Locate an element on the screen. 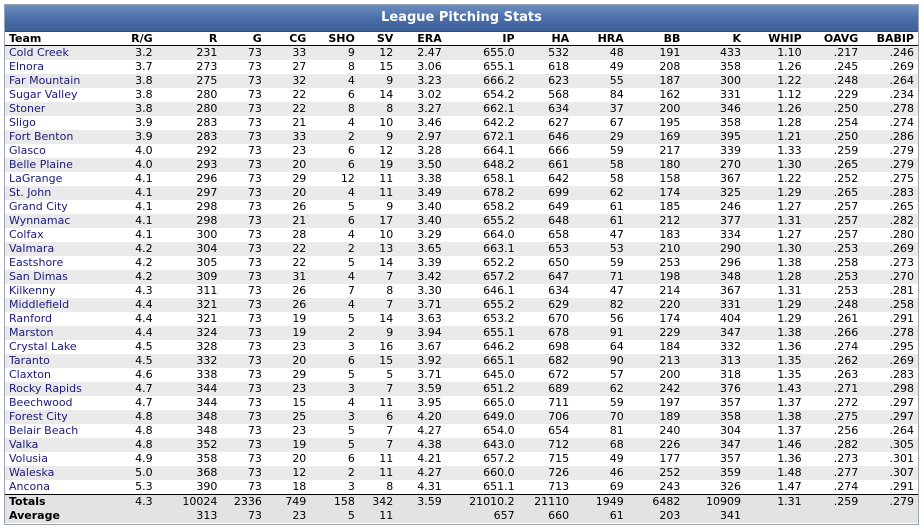 This screenshot has width=924, height=529. column-header-hra: HRA is located at coordinates (600, 39).